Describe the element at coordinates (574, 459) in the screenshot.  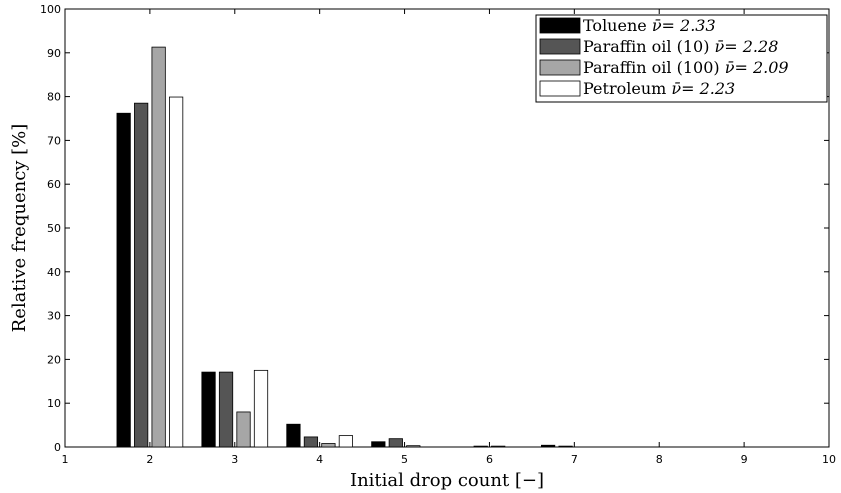
I see `x-tick-label: 7` at that location.